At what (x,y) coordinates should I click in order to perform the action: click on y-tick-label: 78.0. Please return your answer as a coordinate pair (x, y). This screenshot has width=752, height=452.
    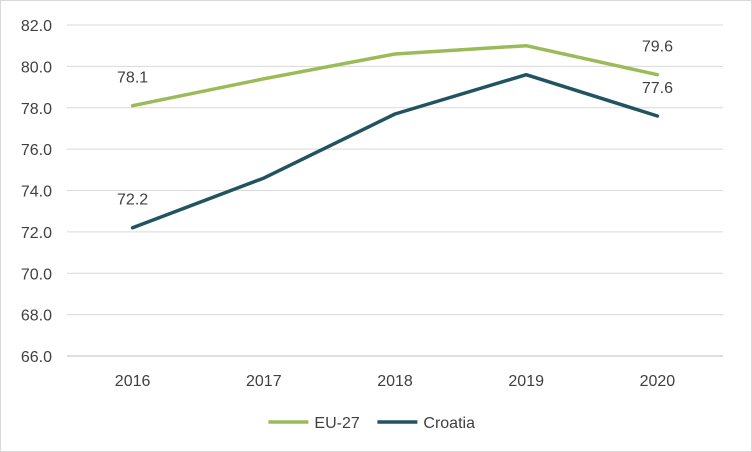
    Looking at the image, I should click on (36, 109).